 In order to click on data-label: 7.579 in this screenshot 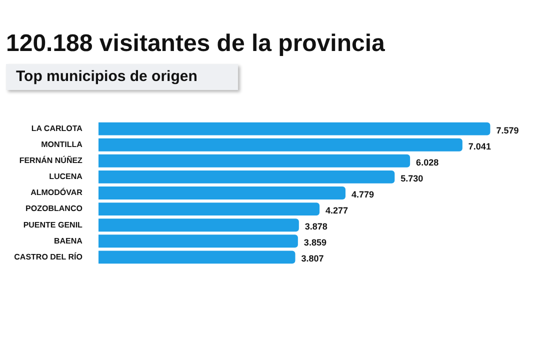, I will do `click(507, 130)`.